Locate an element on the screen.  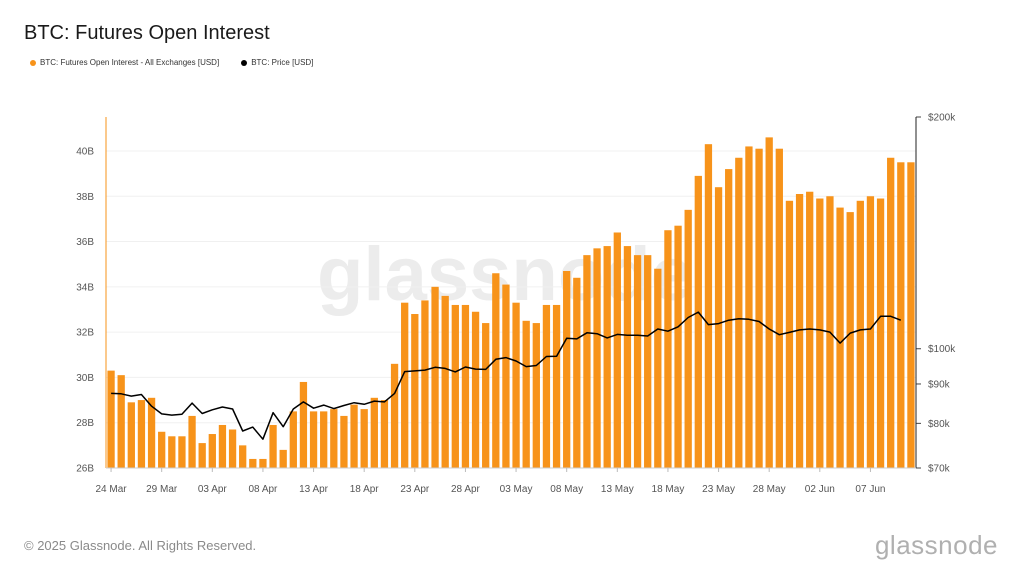
x-tick-label: 29 Mar is located at coordinates (162, 489).